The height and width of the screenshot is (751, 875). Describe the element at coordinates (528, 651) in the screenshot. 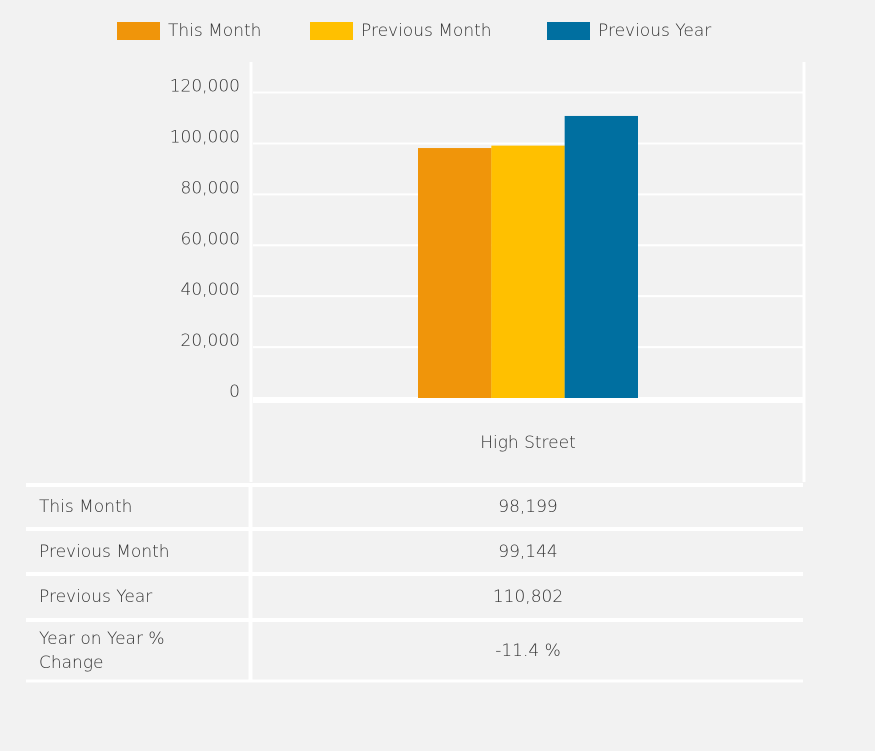

I see `table-value: -11.4 %` at that location.